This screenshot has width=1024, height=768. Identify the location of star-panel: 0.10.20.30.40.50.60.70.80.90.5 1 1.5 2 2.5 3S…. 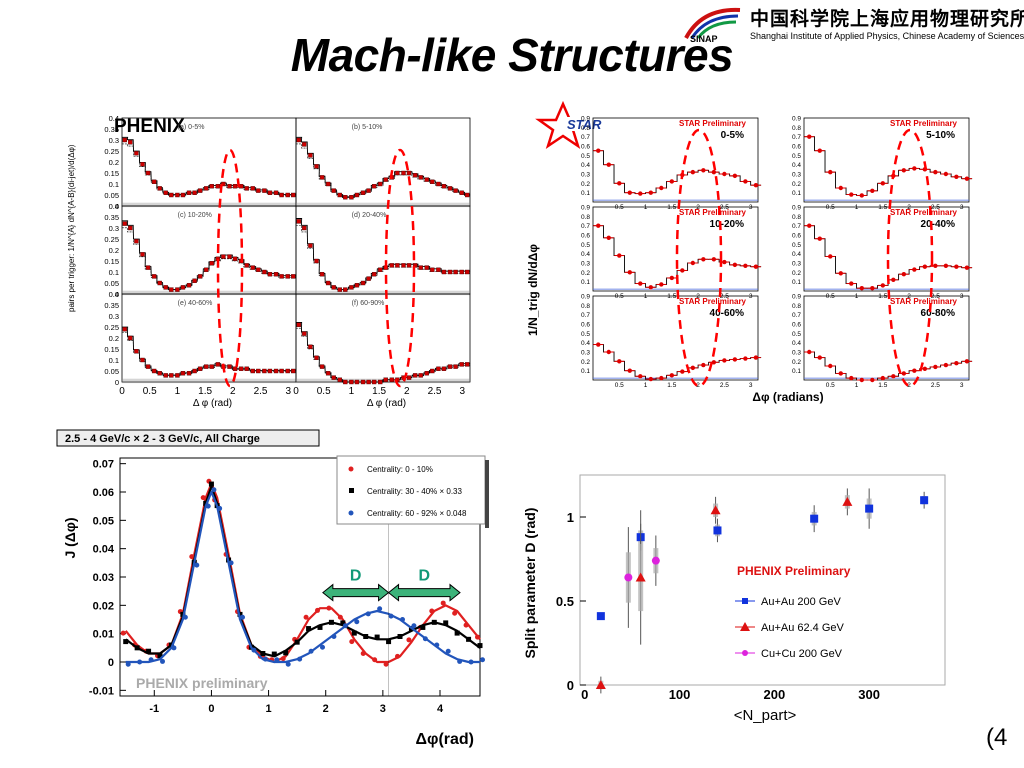
(671, 252).